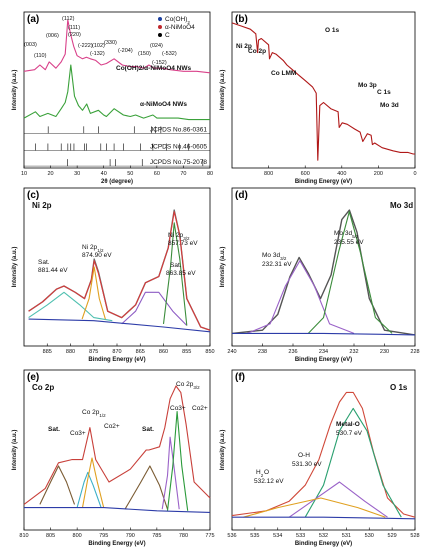  Describe the element at coordinates (389, 105) in the screenshot. I see `peak-annotation: Mo 3d` at that location.